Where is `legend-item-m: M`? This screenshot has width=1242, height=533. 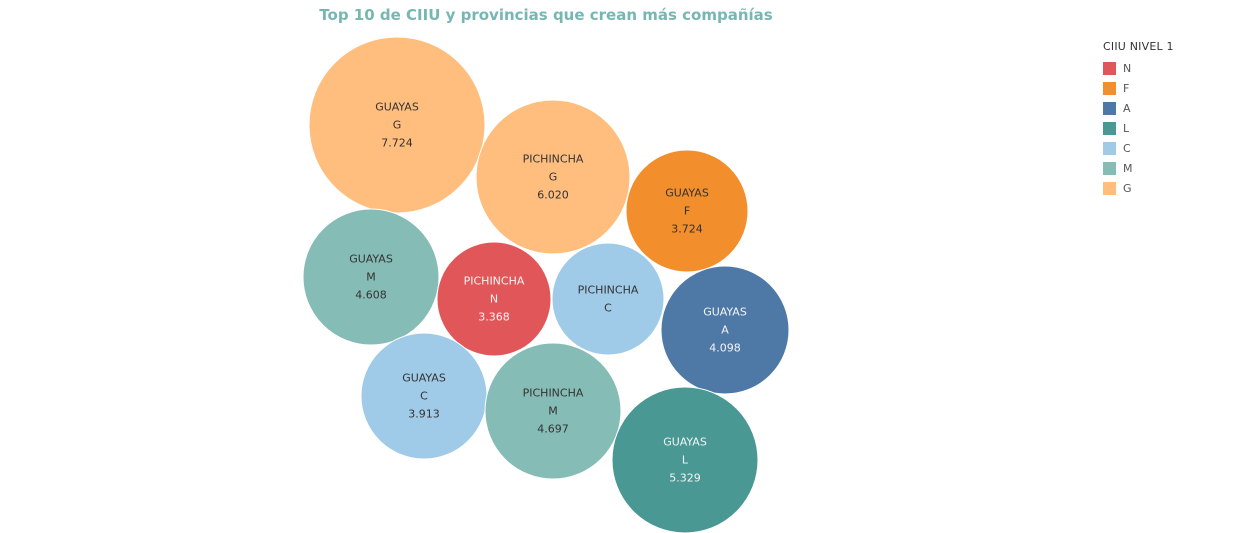 legend-item-m: M is located at coordinates (1138, 168).